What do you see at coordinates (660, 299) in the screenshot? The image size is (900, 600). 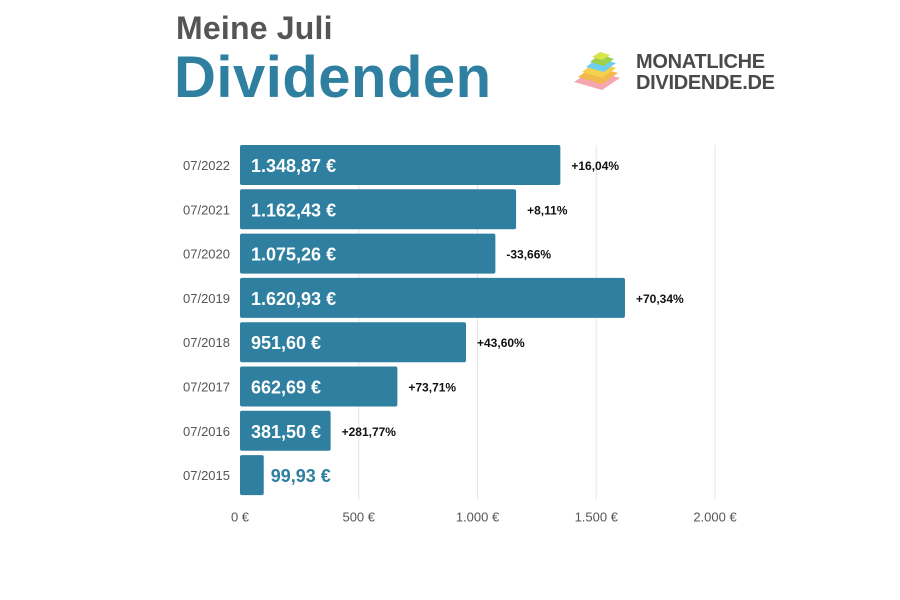 I see `change-label: +70,34%` at bounding box center [660, 299].